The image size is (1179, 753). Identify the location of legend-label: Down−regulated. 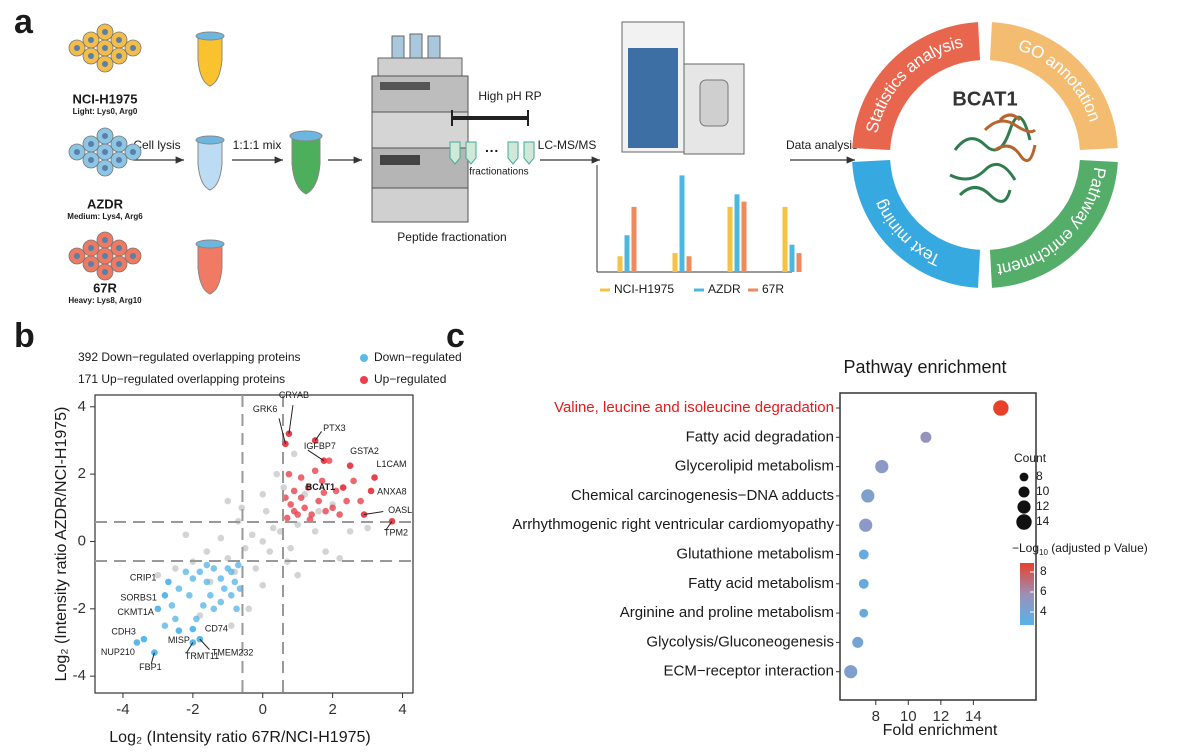
(418, 357).